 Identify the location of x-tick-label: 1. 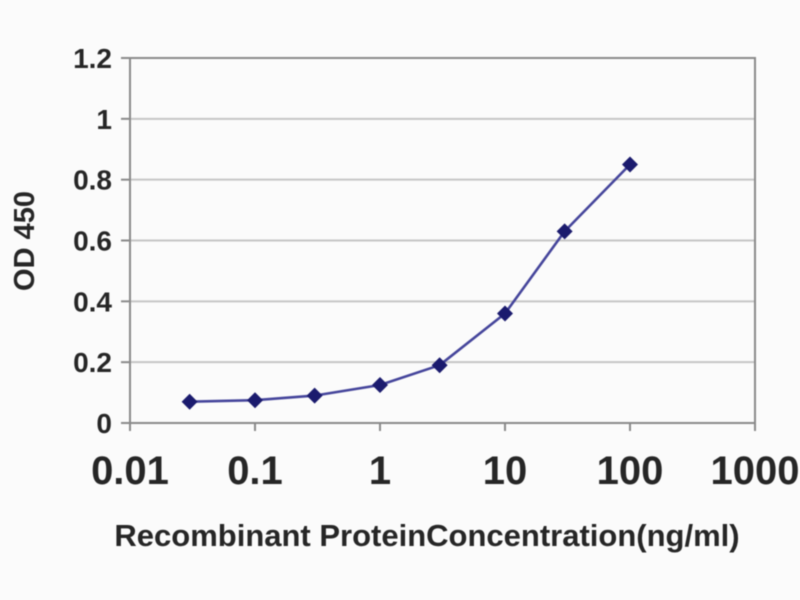
(380, 471).